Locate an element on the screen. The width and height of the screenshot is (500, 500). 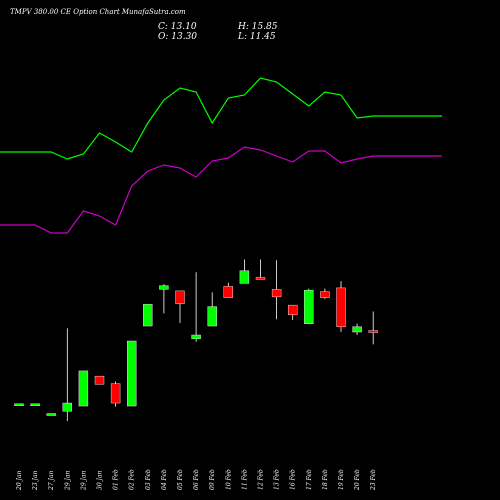
x-tick-label: 09 Feb is located at coordinates (212, 479).